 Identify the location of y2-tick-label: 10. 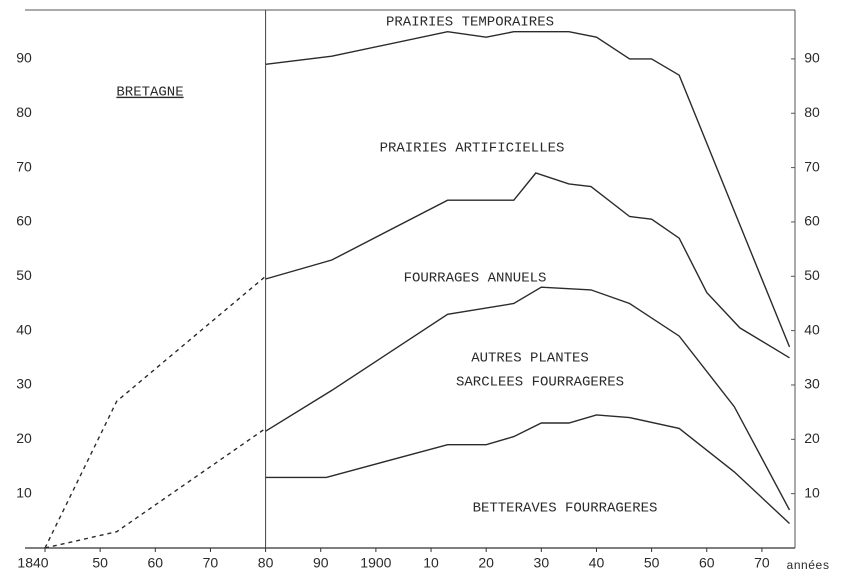
(812, 492).